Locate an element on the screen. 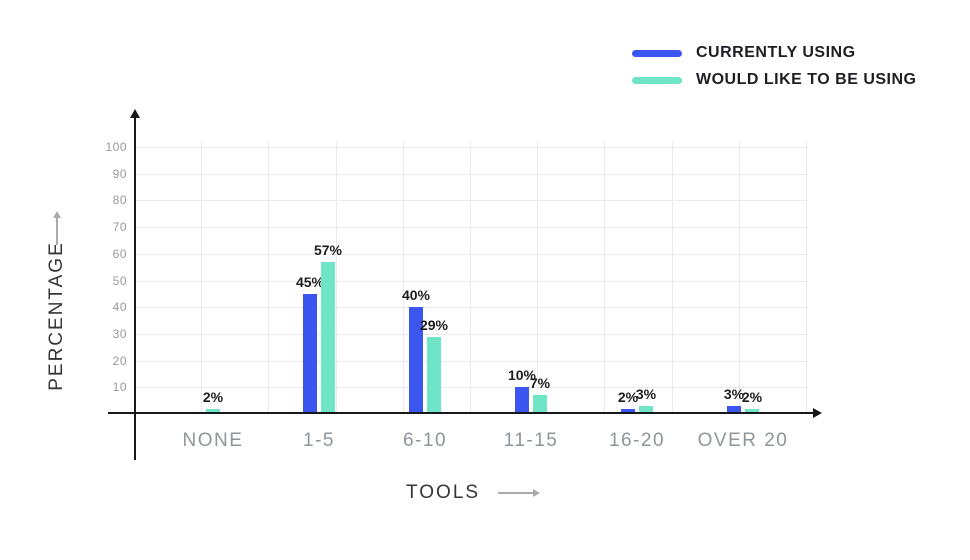  y-axis-tick-label: 40 is located at coordinates (119, 307).